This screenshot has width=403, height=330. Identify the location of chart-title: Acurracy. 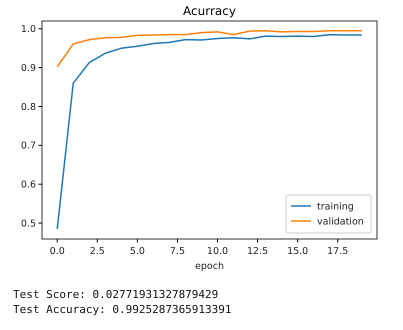
(209, 11).